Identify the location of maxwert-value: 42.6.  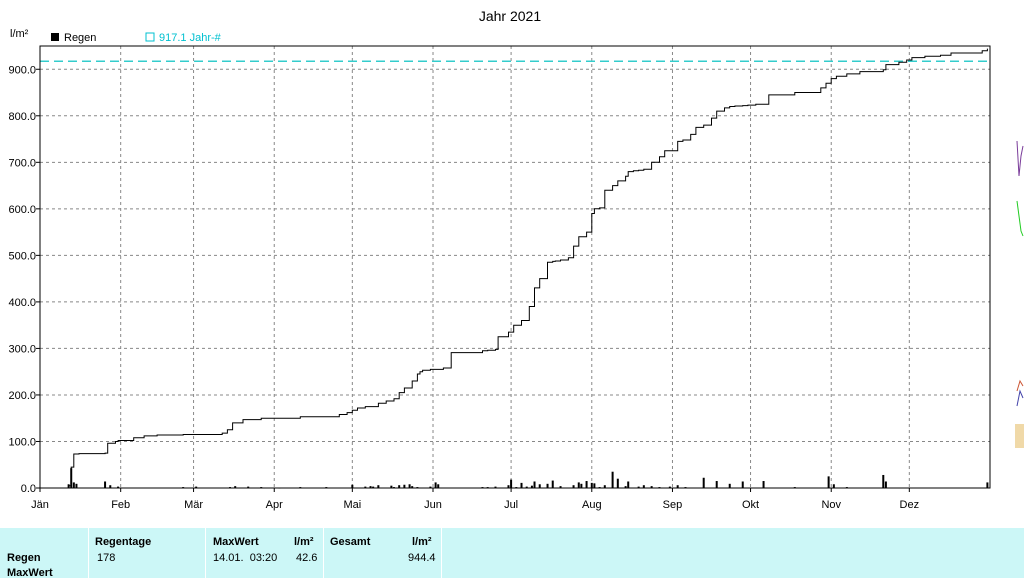
(307, 558).